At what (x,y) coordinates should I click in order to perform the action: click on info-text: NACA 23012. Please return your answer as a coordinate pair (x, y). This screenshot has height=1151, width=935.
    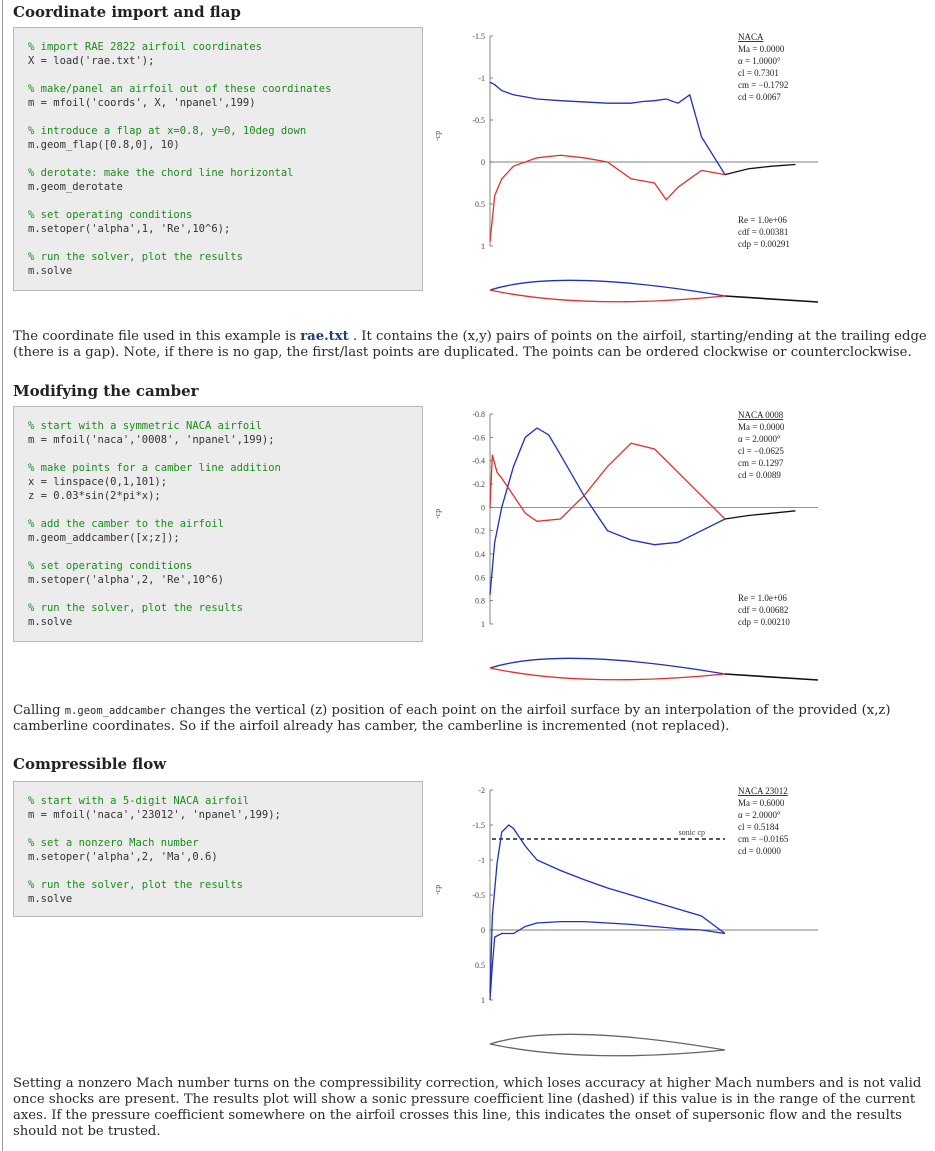
    Looking at the image, I should click on (763, 791).